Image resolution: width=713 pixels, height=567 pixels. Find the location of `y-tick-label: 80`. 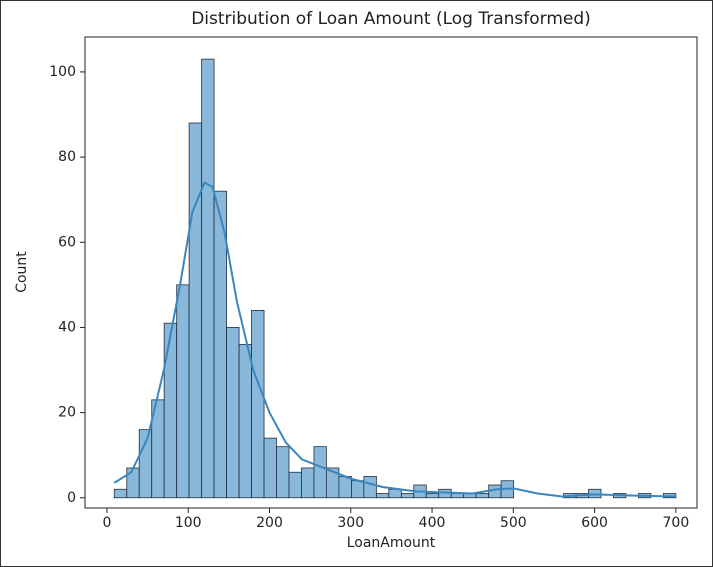

y-tick-label: 80 is located at coordinates (67, 157).